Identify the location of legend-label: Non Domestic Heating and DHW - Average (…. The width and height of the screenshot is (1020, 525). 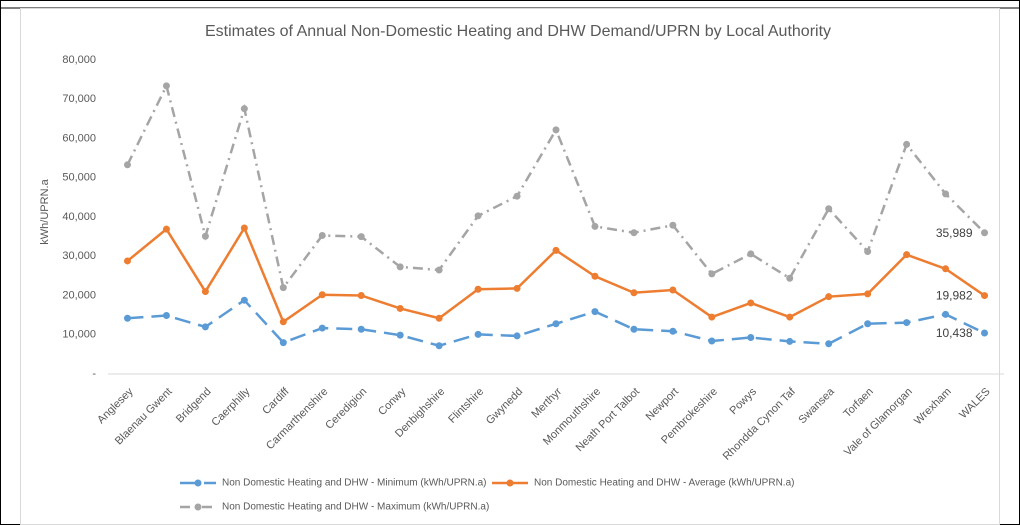
(664, 483).